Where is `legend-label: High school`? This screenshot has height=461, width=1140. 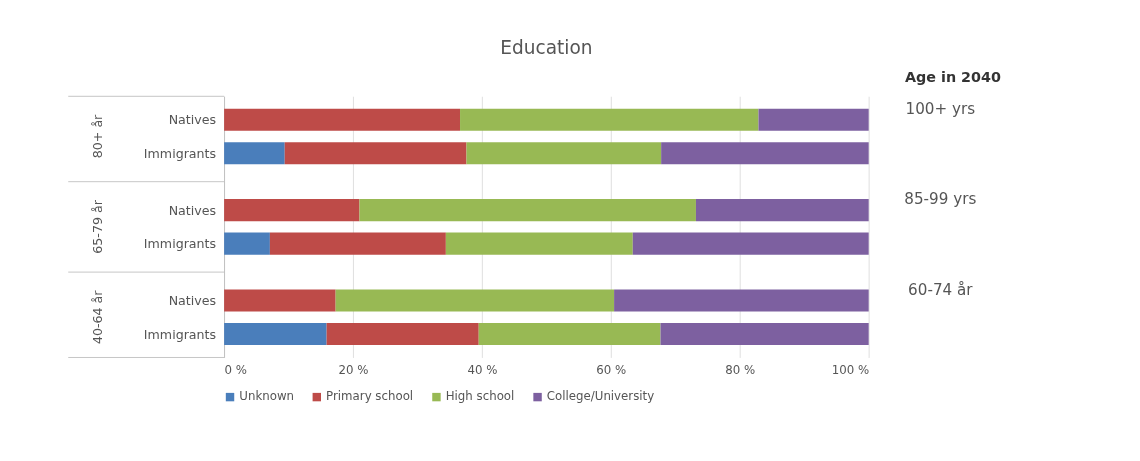 legend-label: High school is located at coordinates (480, 396).